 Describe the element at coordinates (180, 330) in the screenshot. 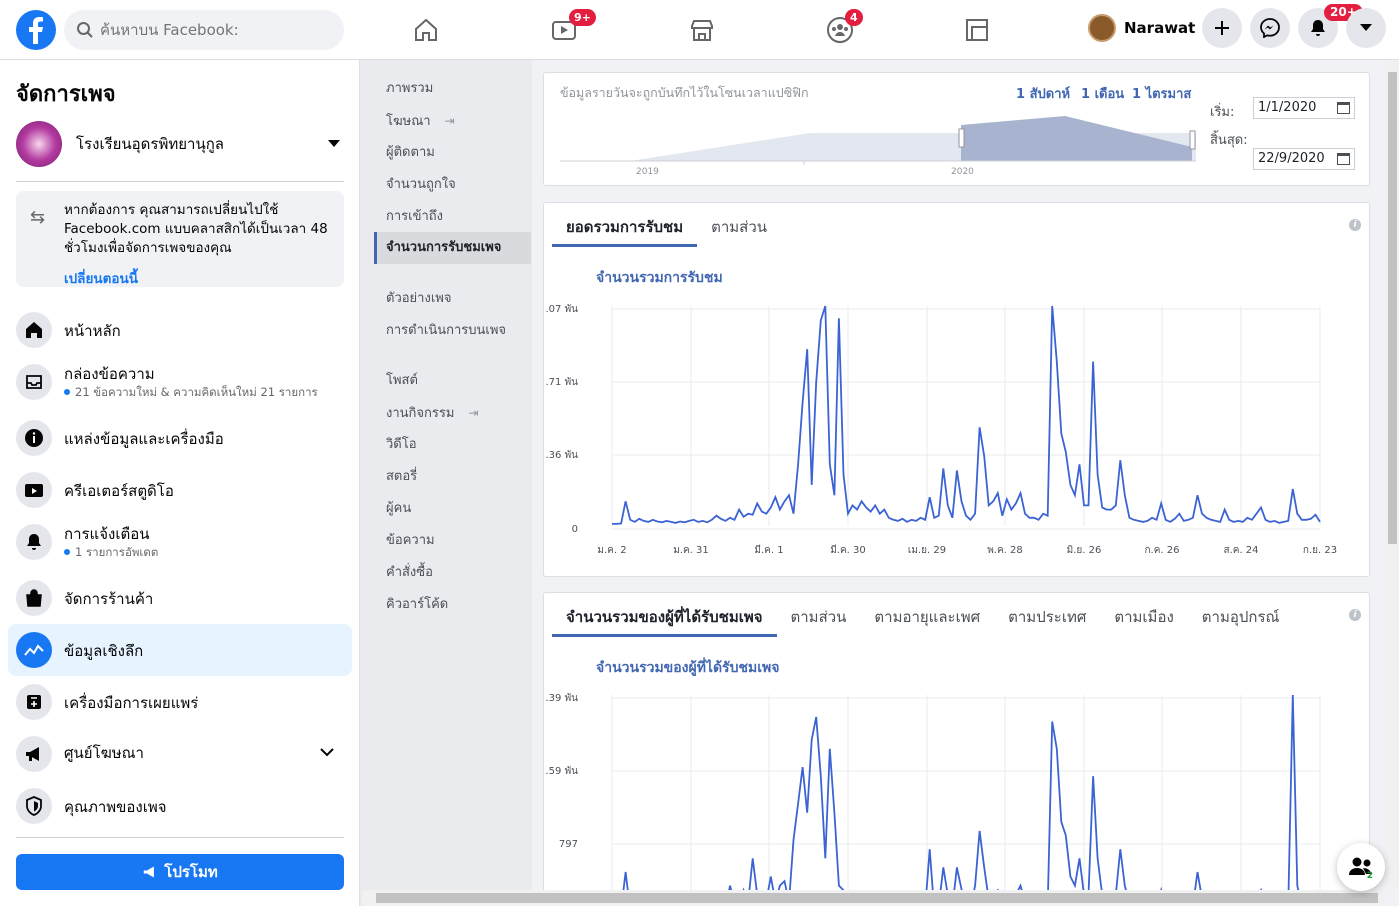

I see `sidebar-item-home: หน้าหลัก` at that location.